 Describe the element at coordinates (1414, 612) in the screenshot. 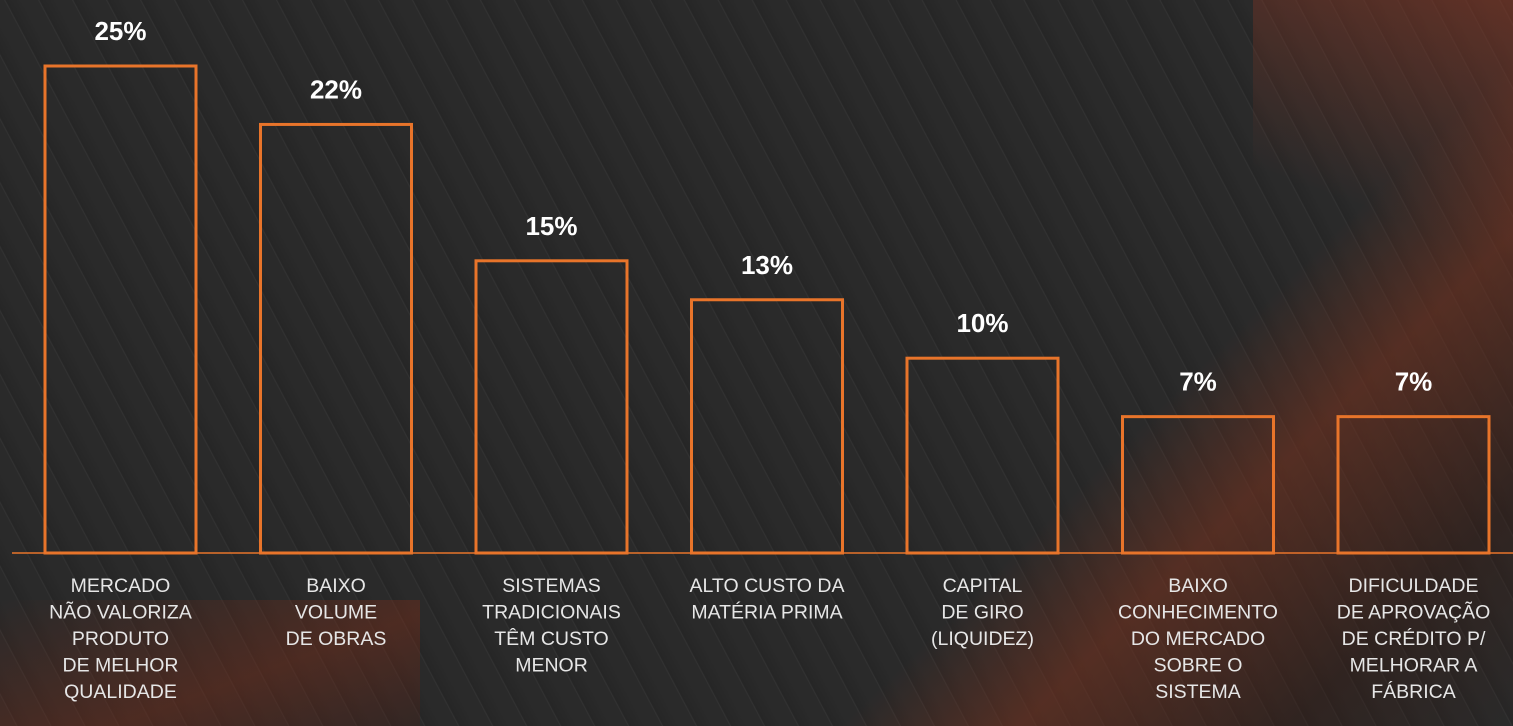

I see `category-label-line: DE APROVAÇÃO` at that location.